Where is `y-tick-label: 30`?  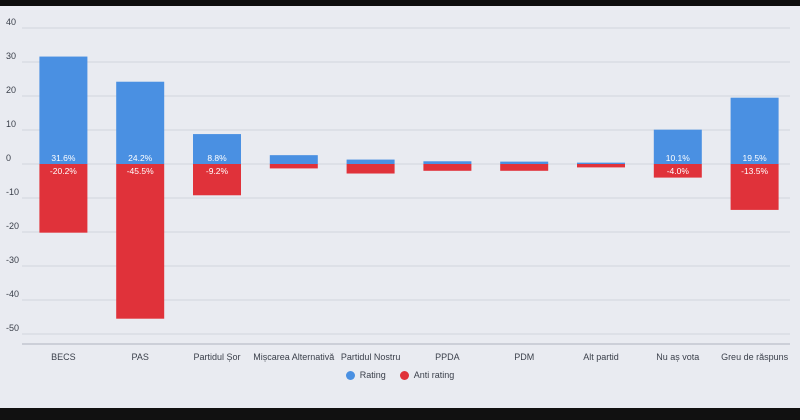 y-tick-label: 30 is located at coordinates (11, 56).